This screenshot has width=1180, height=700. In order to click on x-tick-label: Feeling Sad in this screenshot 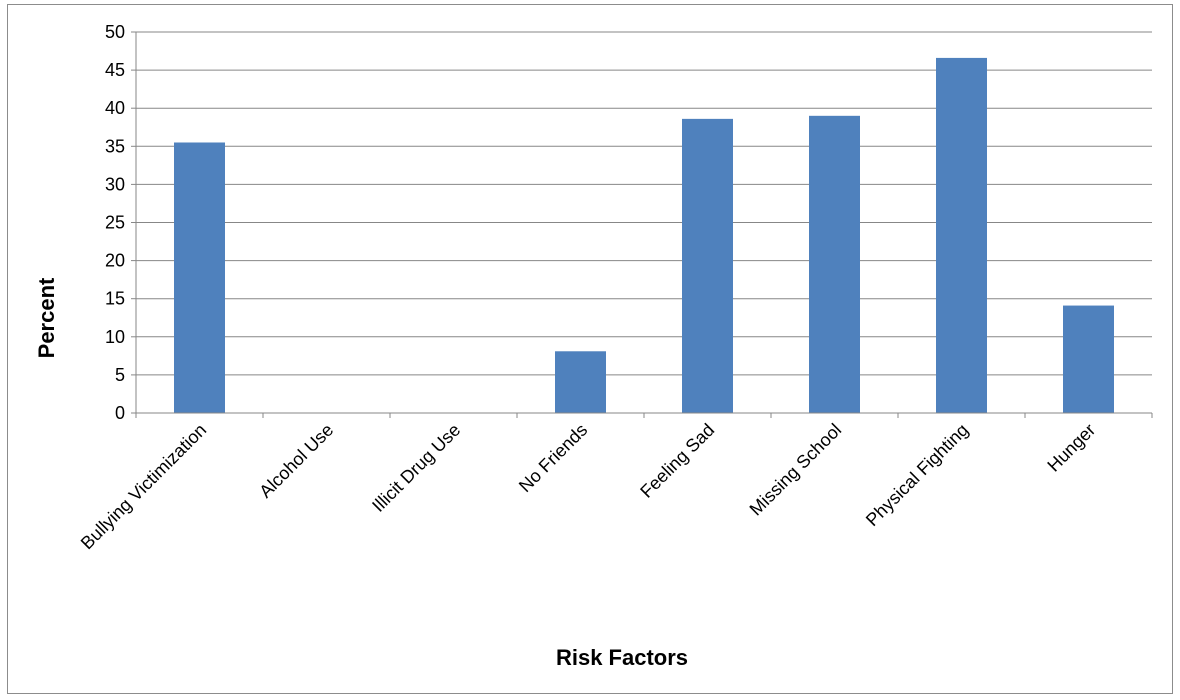, I will do `click(677, 461)`.